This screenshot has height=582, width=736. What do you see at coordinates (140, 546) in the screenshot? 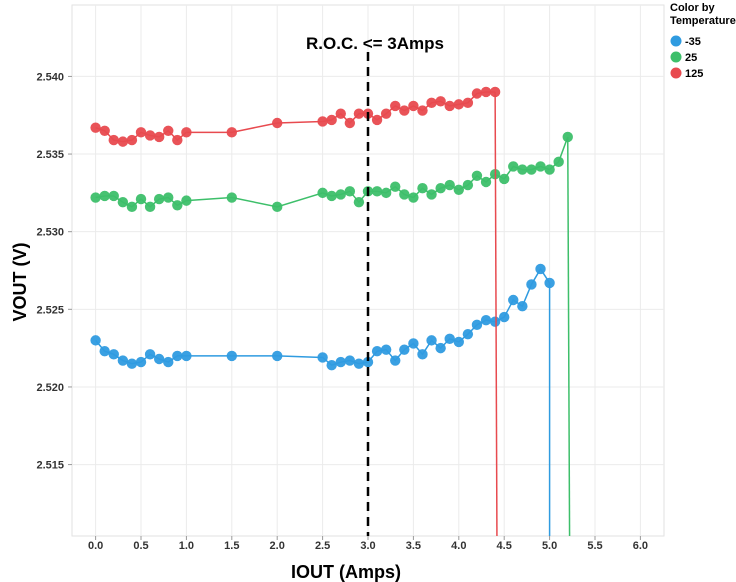
I see `x-tick-label: 0.5` at bounding box center [140, 546].